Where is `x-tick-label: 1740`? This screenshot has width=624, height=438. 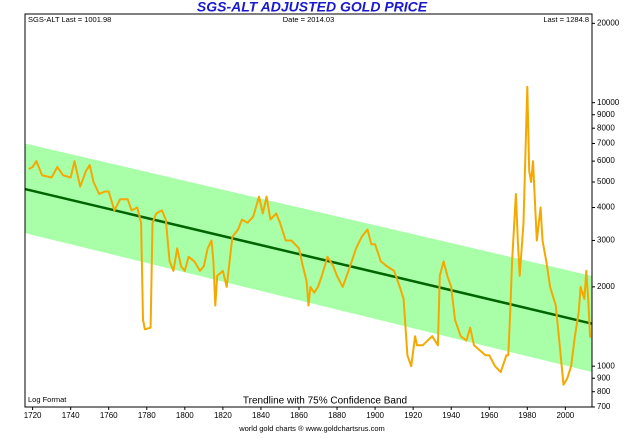
x-tick-label: 1740 is located at coordinates (71, 415).